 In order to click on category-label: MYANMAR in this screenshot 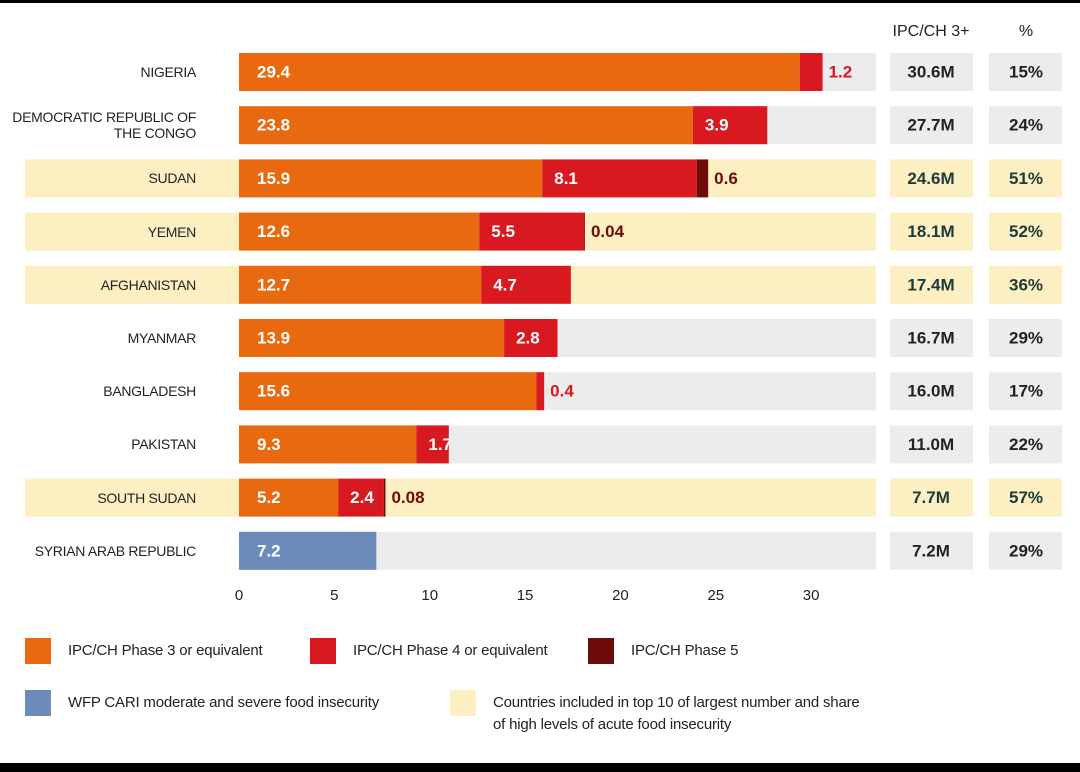, I will do `click(162, 338)`.